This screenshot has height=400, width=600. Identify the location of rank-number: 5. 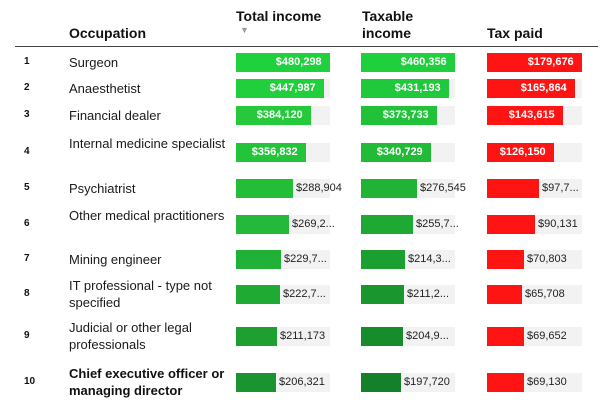
(27, 187).